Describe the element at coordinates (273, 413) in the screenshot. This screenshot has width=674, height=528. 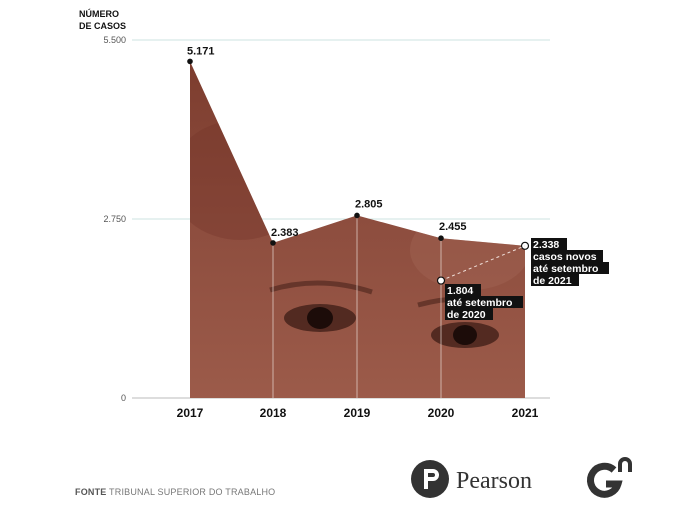
I see `x-tick-label: 2018` at that location.